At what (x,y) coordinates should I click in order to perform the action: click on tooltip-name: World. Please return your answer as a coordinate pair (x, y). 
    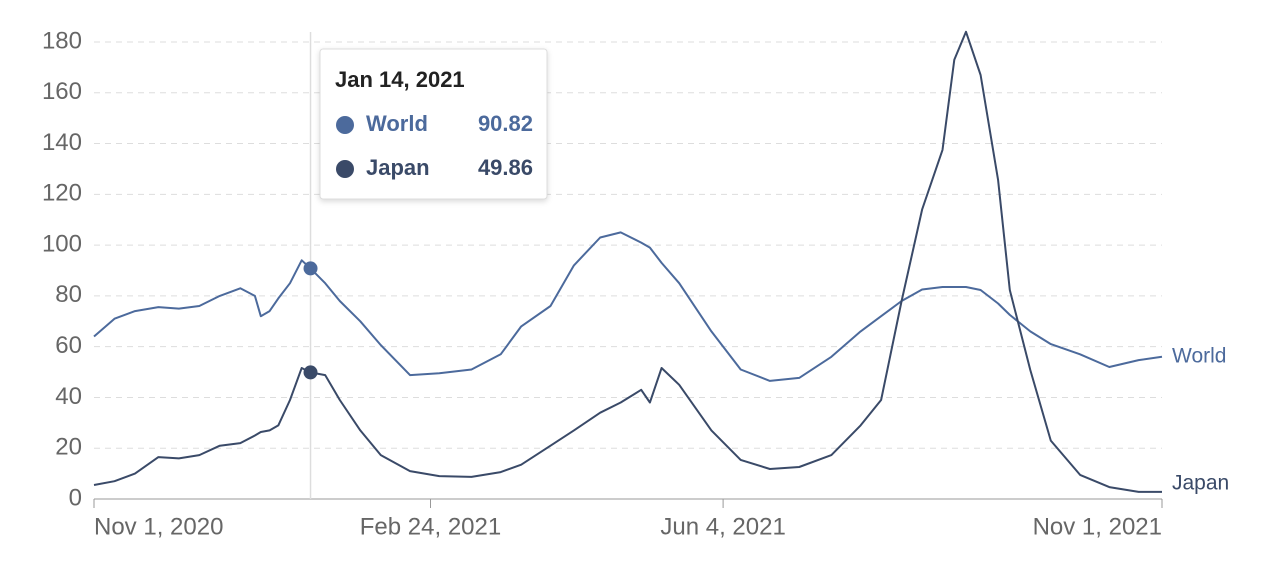
    Looking at the image, I should click on (397, 123).